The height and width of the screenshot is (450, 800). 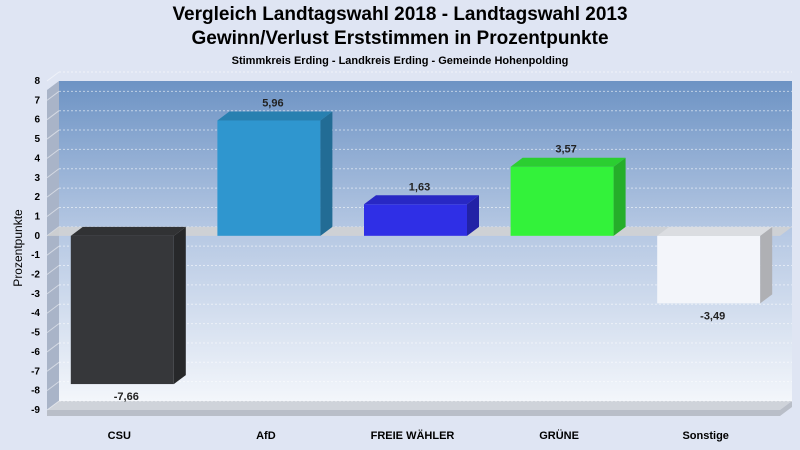 I want to click on y-tick-label: 6, so click(x=37, y=120).